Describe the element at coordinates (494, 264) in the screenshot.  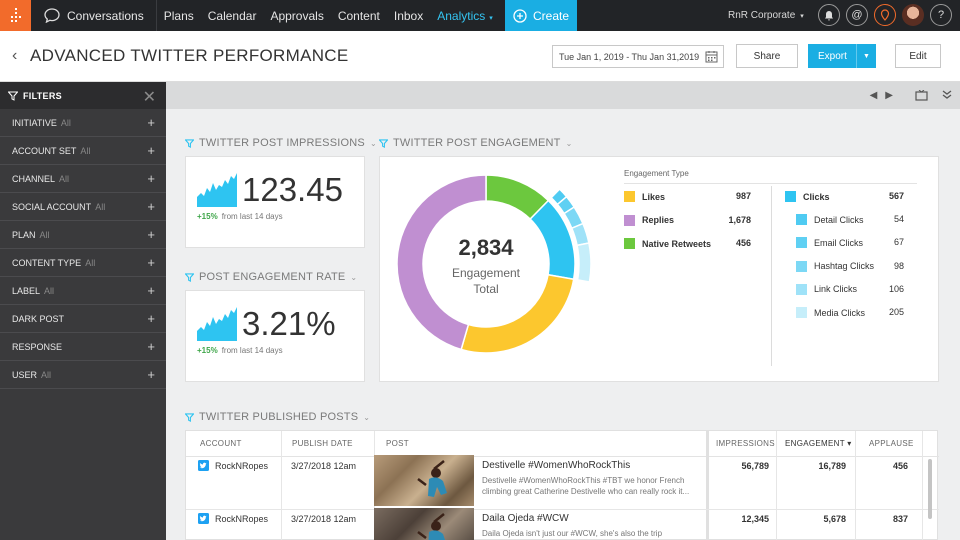
I see `engagement-donut-chart` at that location.